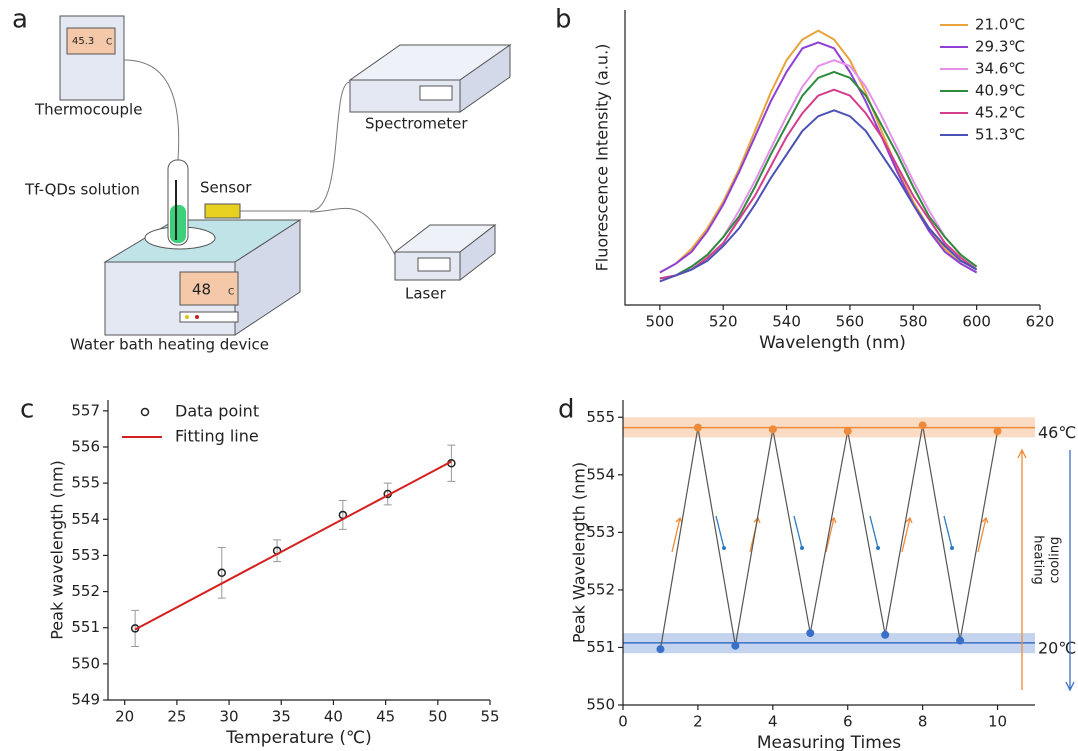  What do you see at coordinates (176, 717) in the screenshot?
I see `x-tick-label: 25` at bounding box center [176, 717].